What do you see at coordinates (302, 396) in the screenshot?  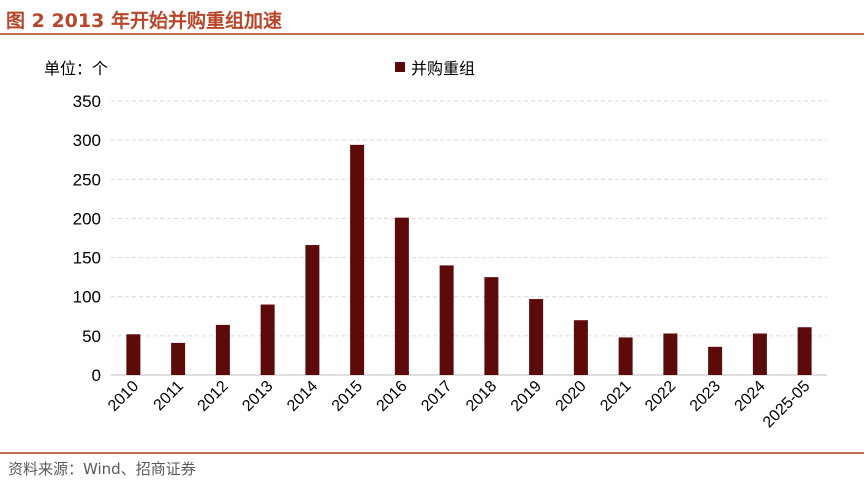 I see `x-tick-label: 2014` at bounding box center [302, 396].